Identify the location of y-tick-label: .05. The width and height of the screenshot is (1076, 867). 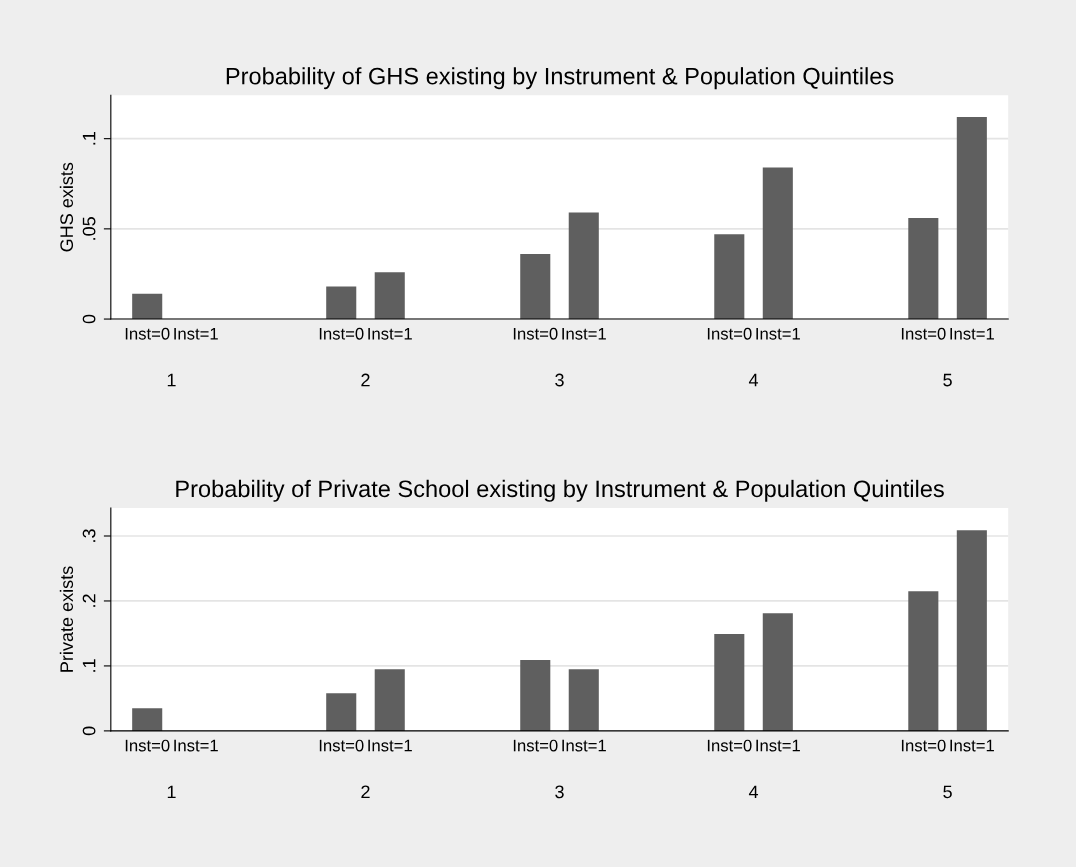
(89, 228).